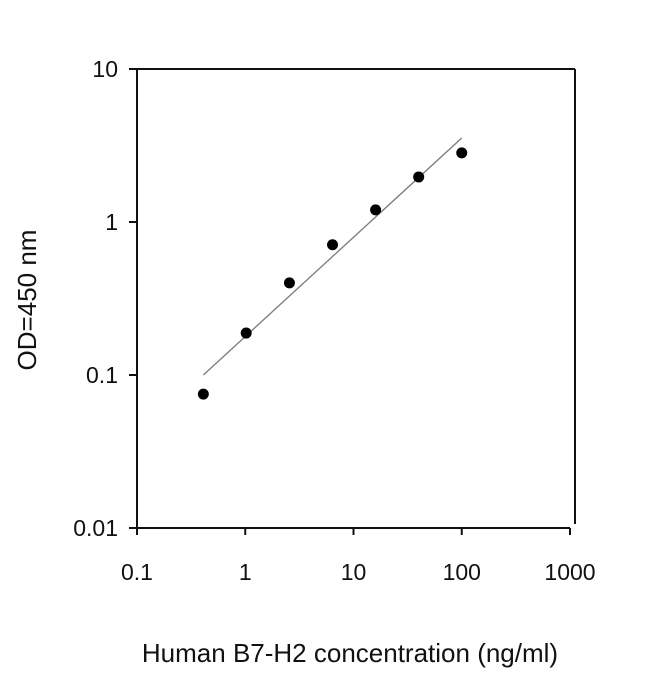  I want to click on x-tick-label: 1, so click(245, 572).